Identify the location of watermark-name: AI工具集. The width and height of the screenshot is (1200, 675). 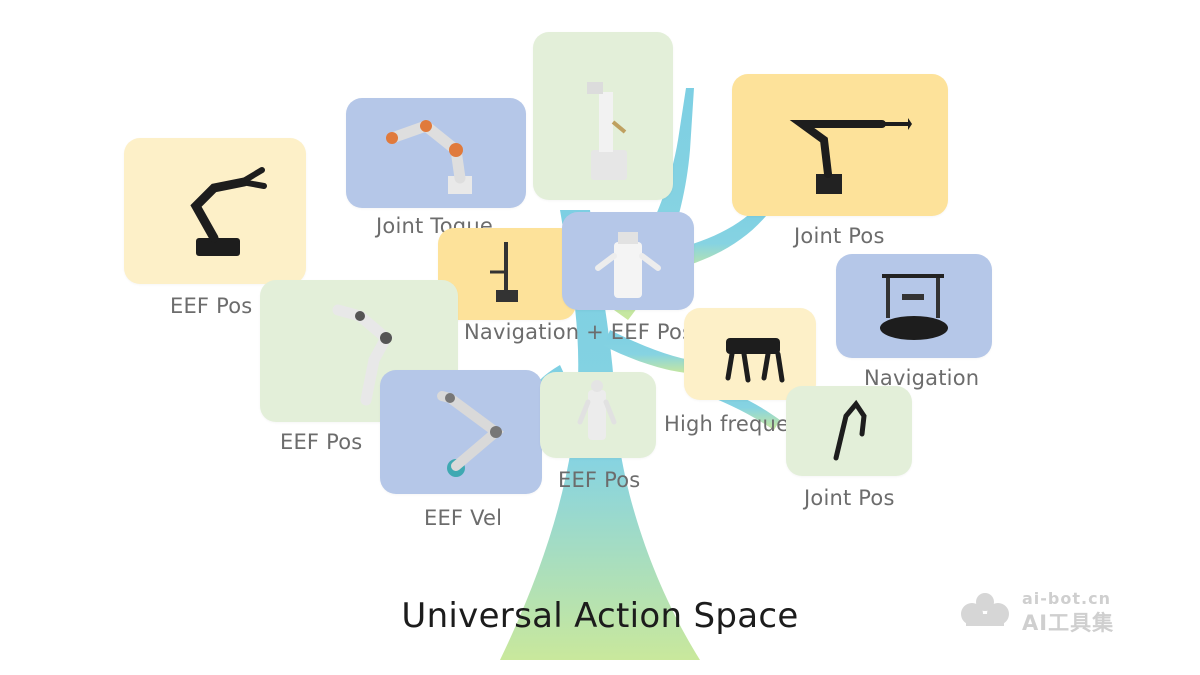
(1068, 623).